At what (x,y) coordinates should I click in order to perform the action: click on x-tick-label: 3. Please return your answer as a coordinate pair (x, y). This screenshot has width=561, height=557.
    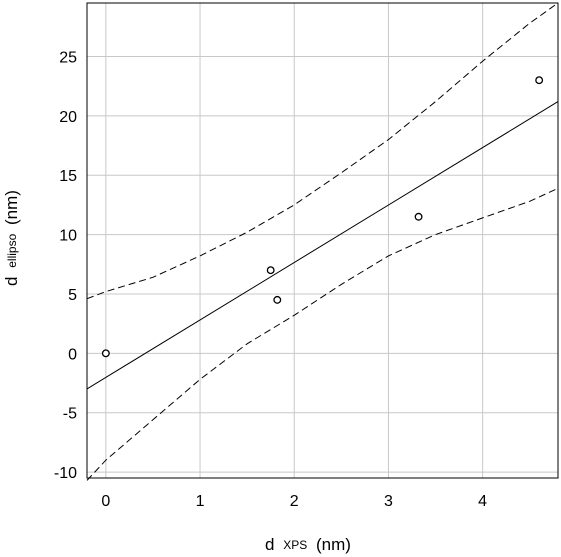
    Looking at the image, I should click on (388, 501).